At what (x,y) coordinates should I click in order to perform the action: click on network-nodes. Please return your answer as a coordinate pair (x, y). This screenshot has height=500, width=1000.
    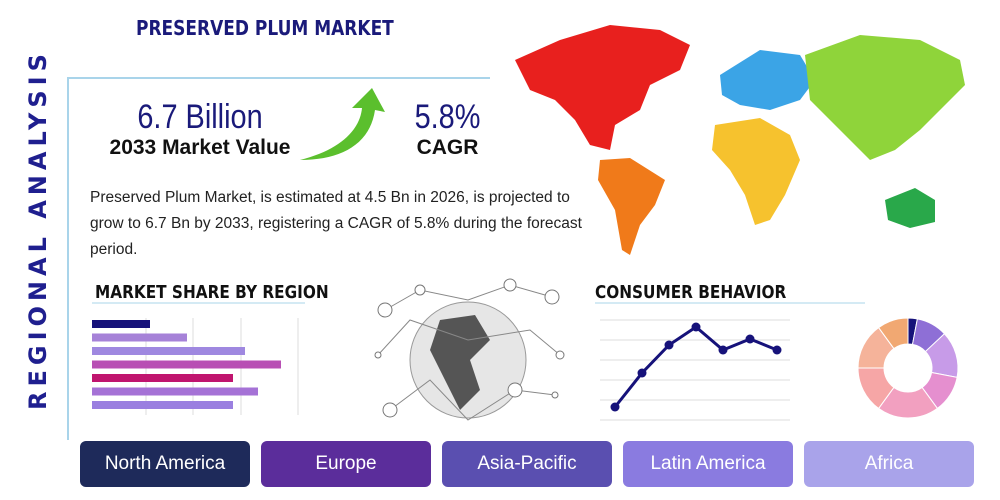
    Looking at the image, I should click on (469, 348).